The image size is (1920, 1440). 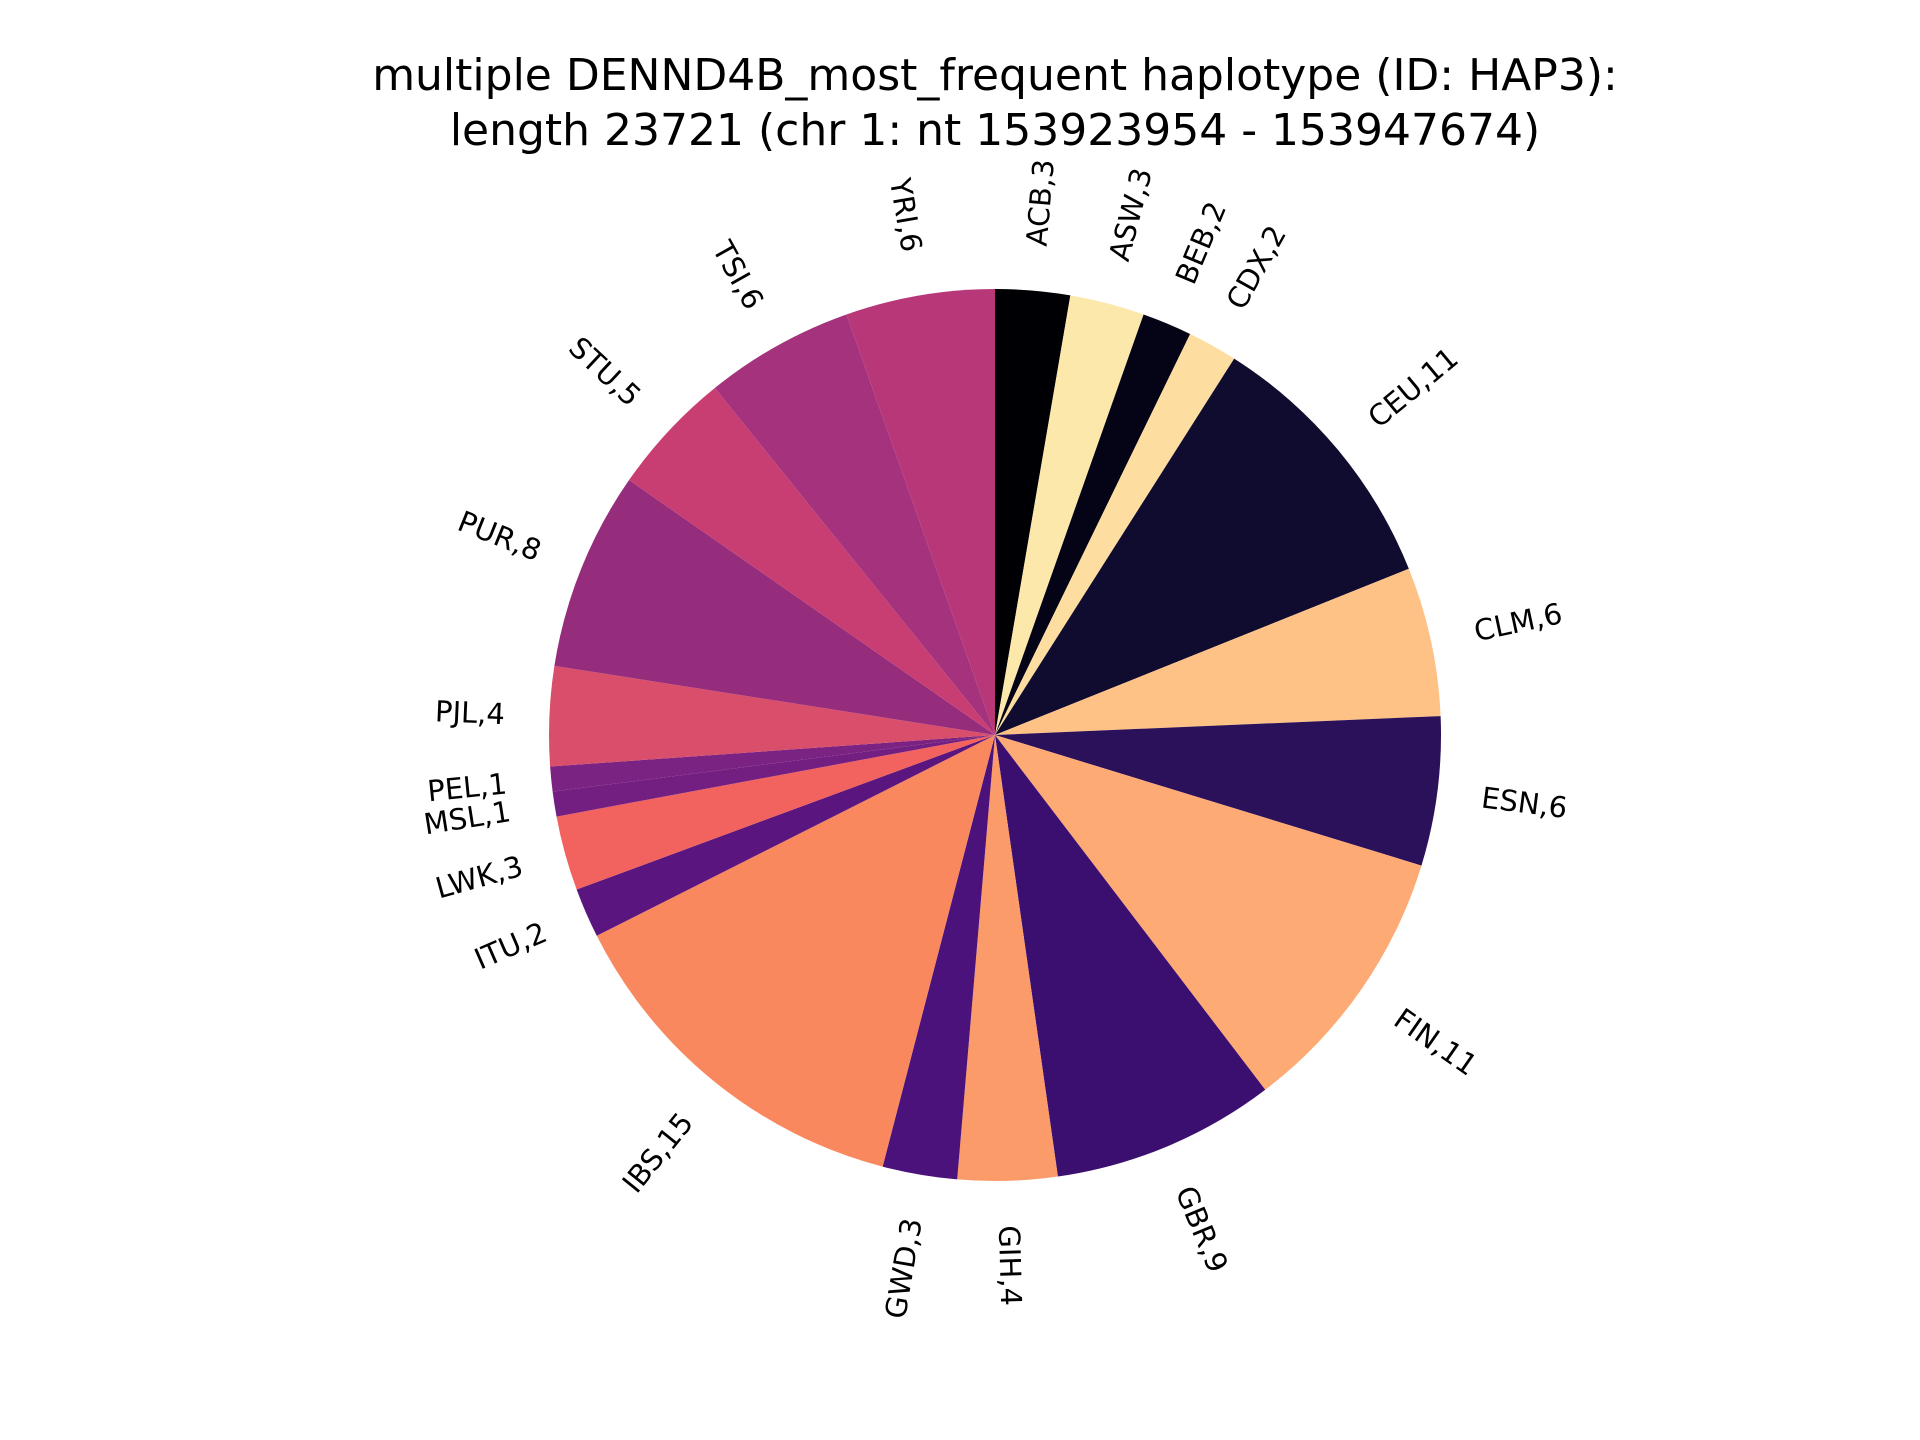 I want to click on slice-label-beb: BEB,2, so click(x=1201, y=243).